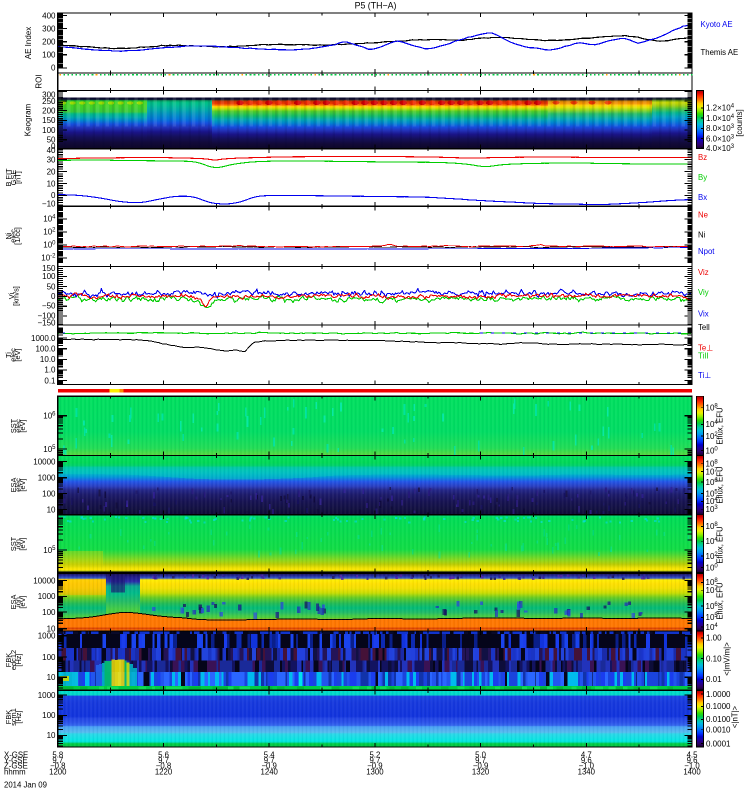 This screenshot has width=750, height=805. I want to click on svg-text: [1/cc], so click(17, 236).